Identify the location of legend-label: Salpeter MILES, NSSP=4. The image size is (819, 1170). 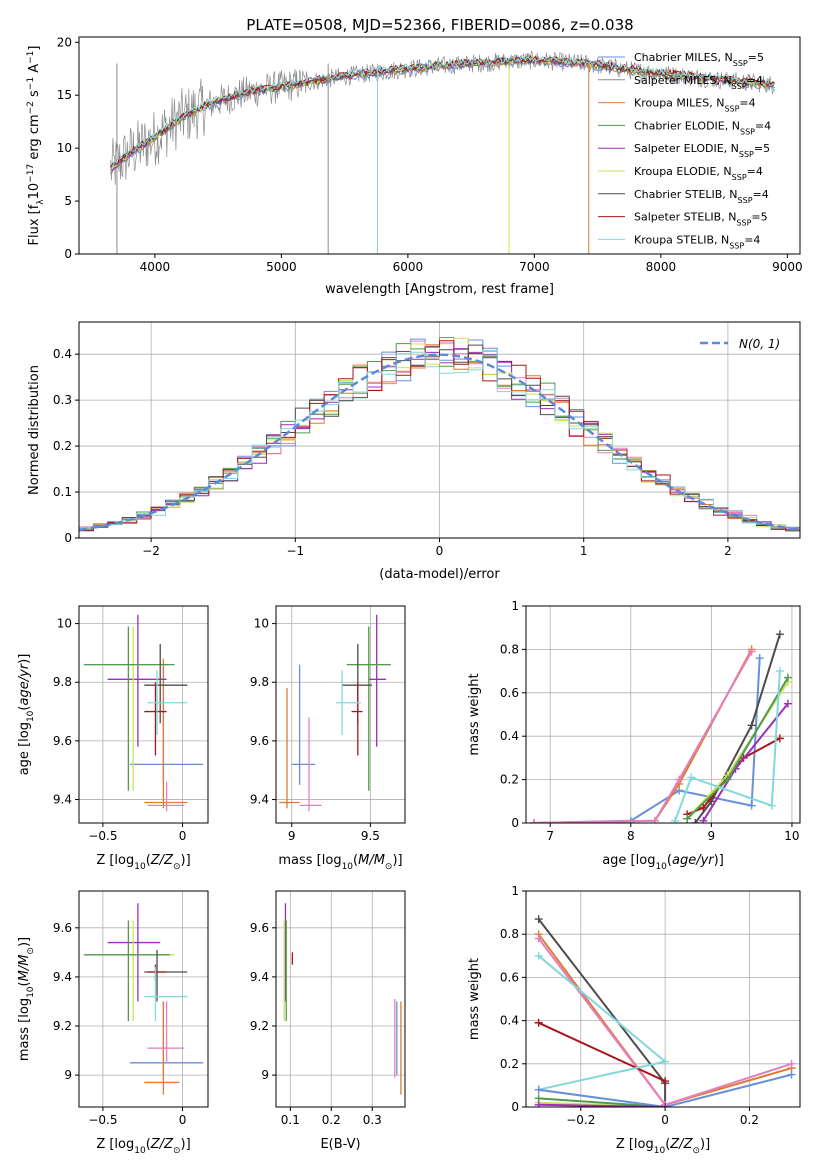
(698, 82).